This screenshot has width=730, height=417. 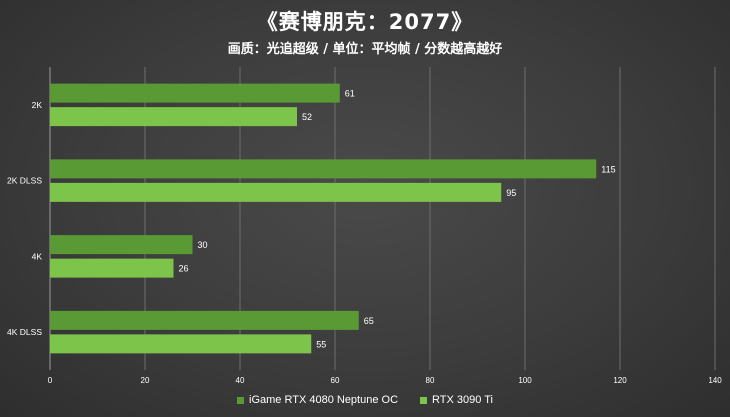 What do you see at coordinates (620, 380) in the screenshot?
I see `x-tick-label-120: 120` at bounding box center [620, 380].